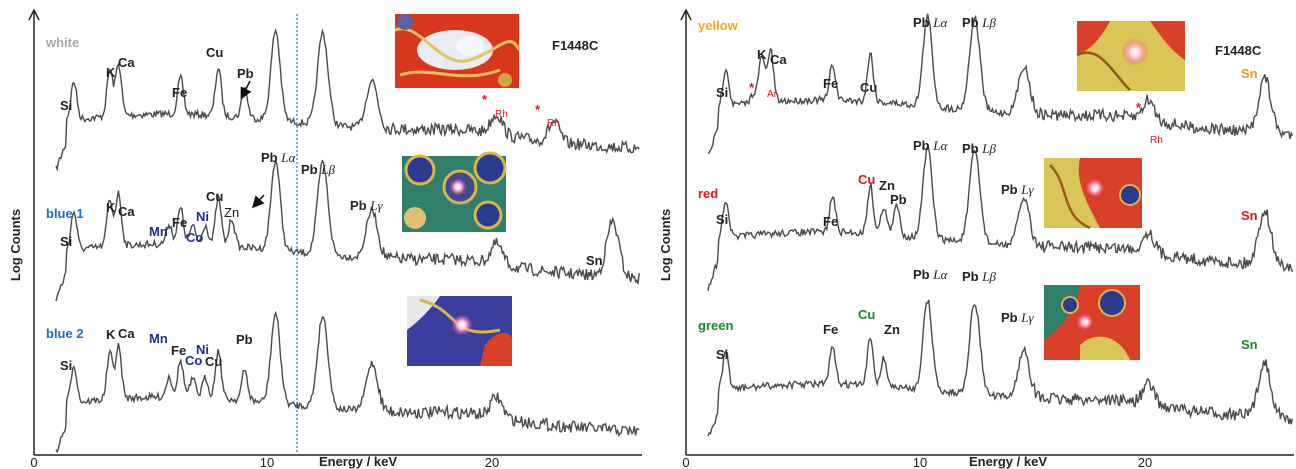 Image resolution: width=1296 pixels, height=469 pixels. Describe the element at coordinates (245, 73) in the screenshot. I see `white-pb: Pb` at that location.